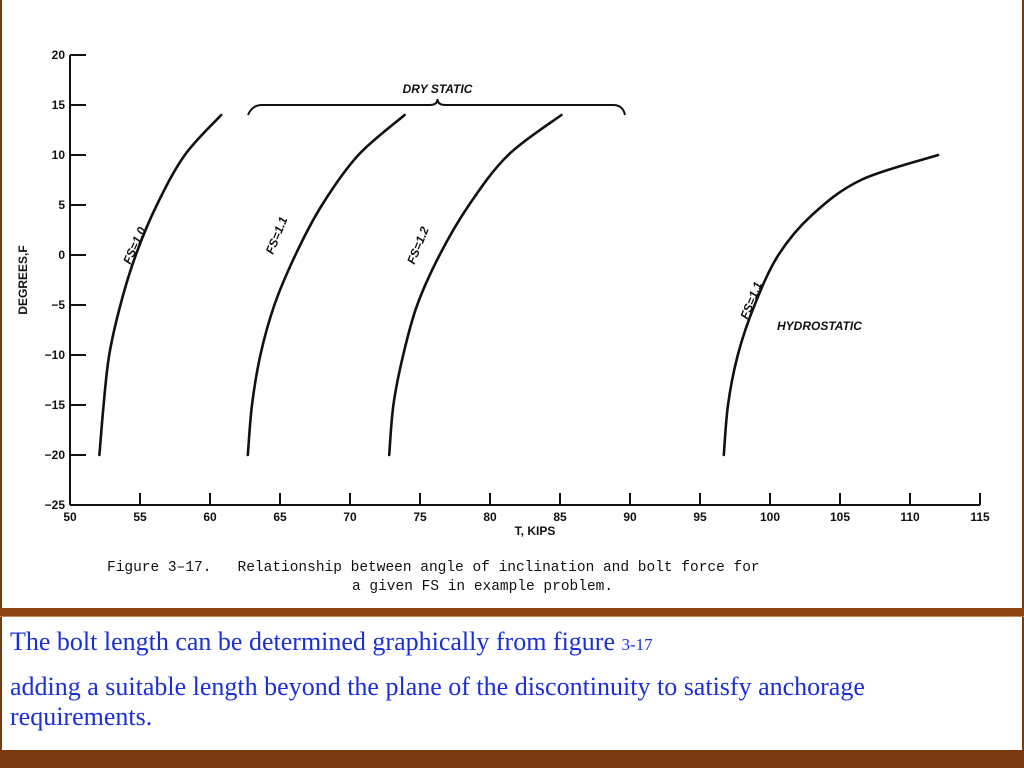 This screenshot has width=1024, height=768. Describe the element at coordinates (55, 455) in the screenshot. I see `y-tick-label: −20` at that location.